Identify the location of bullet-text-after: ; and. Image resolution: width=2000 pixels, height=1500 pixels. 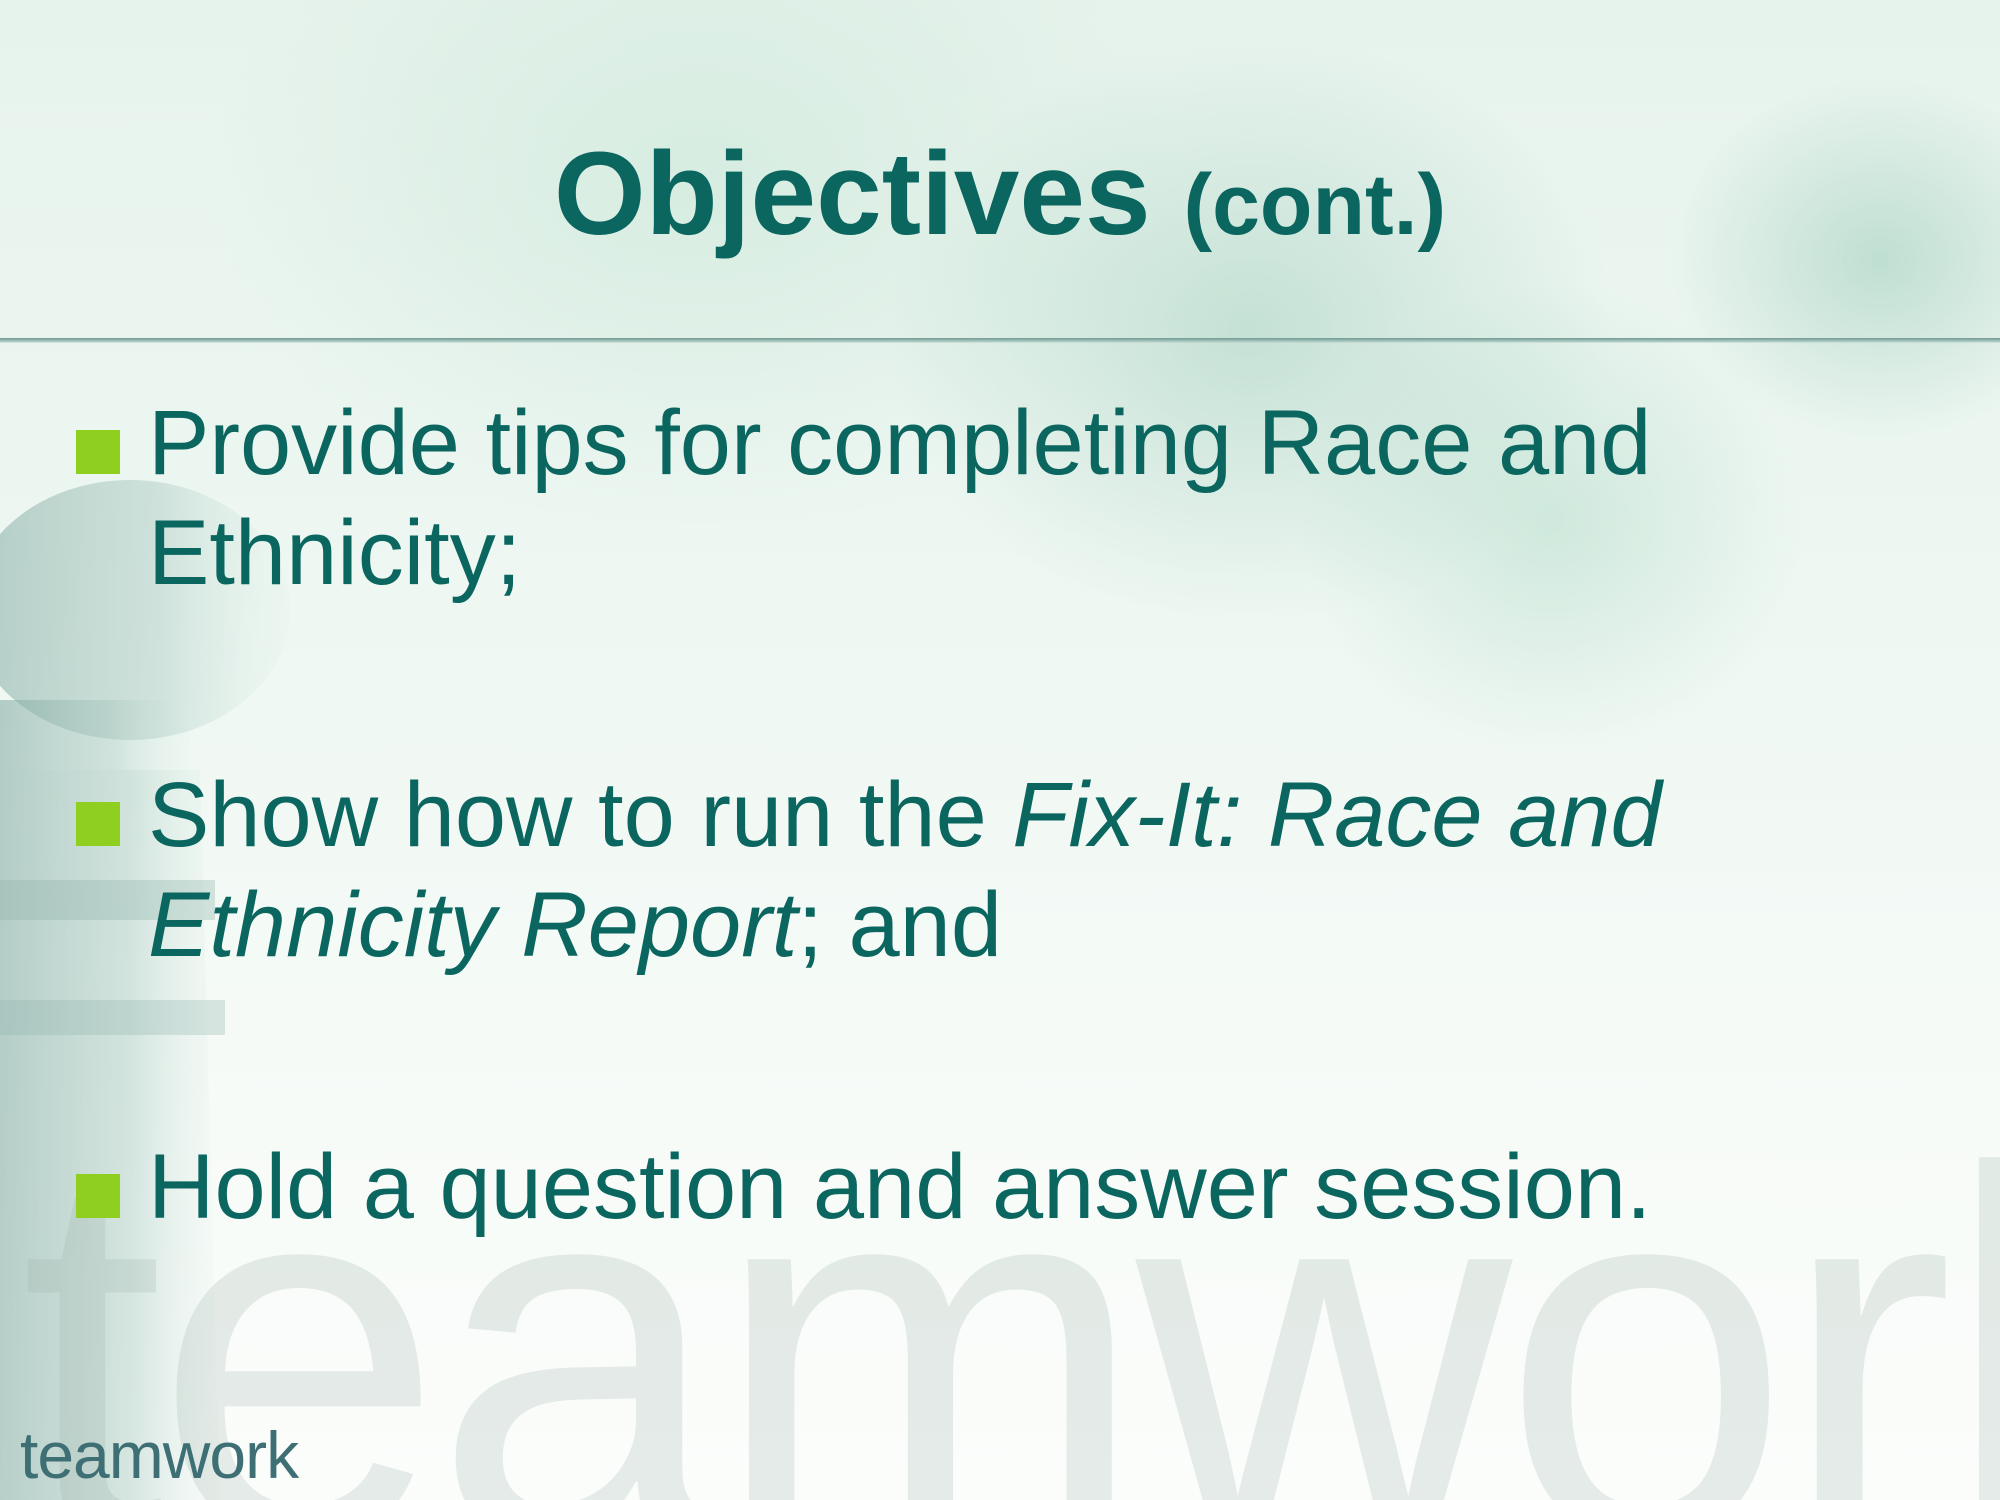
(900, 925).